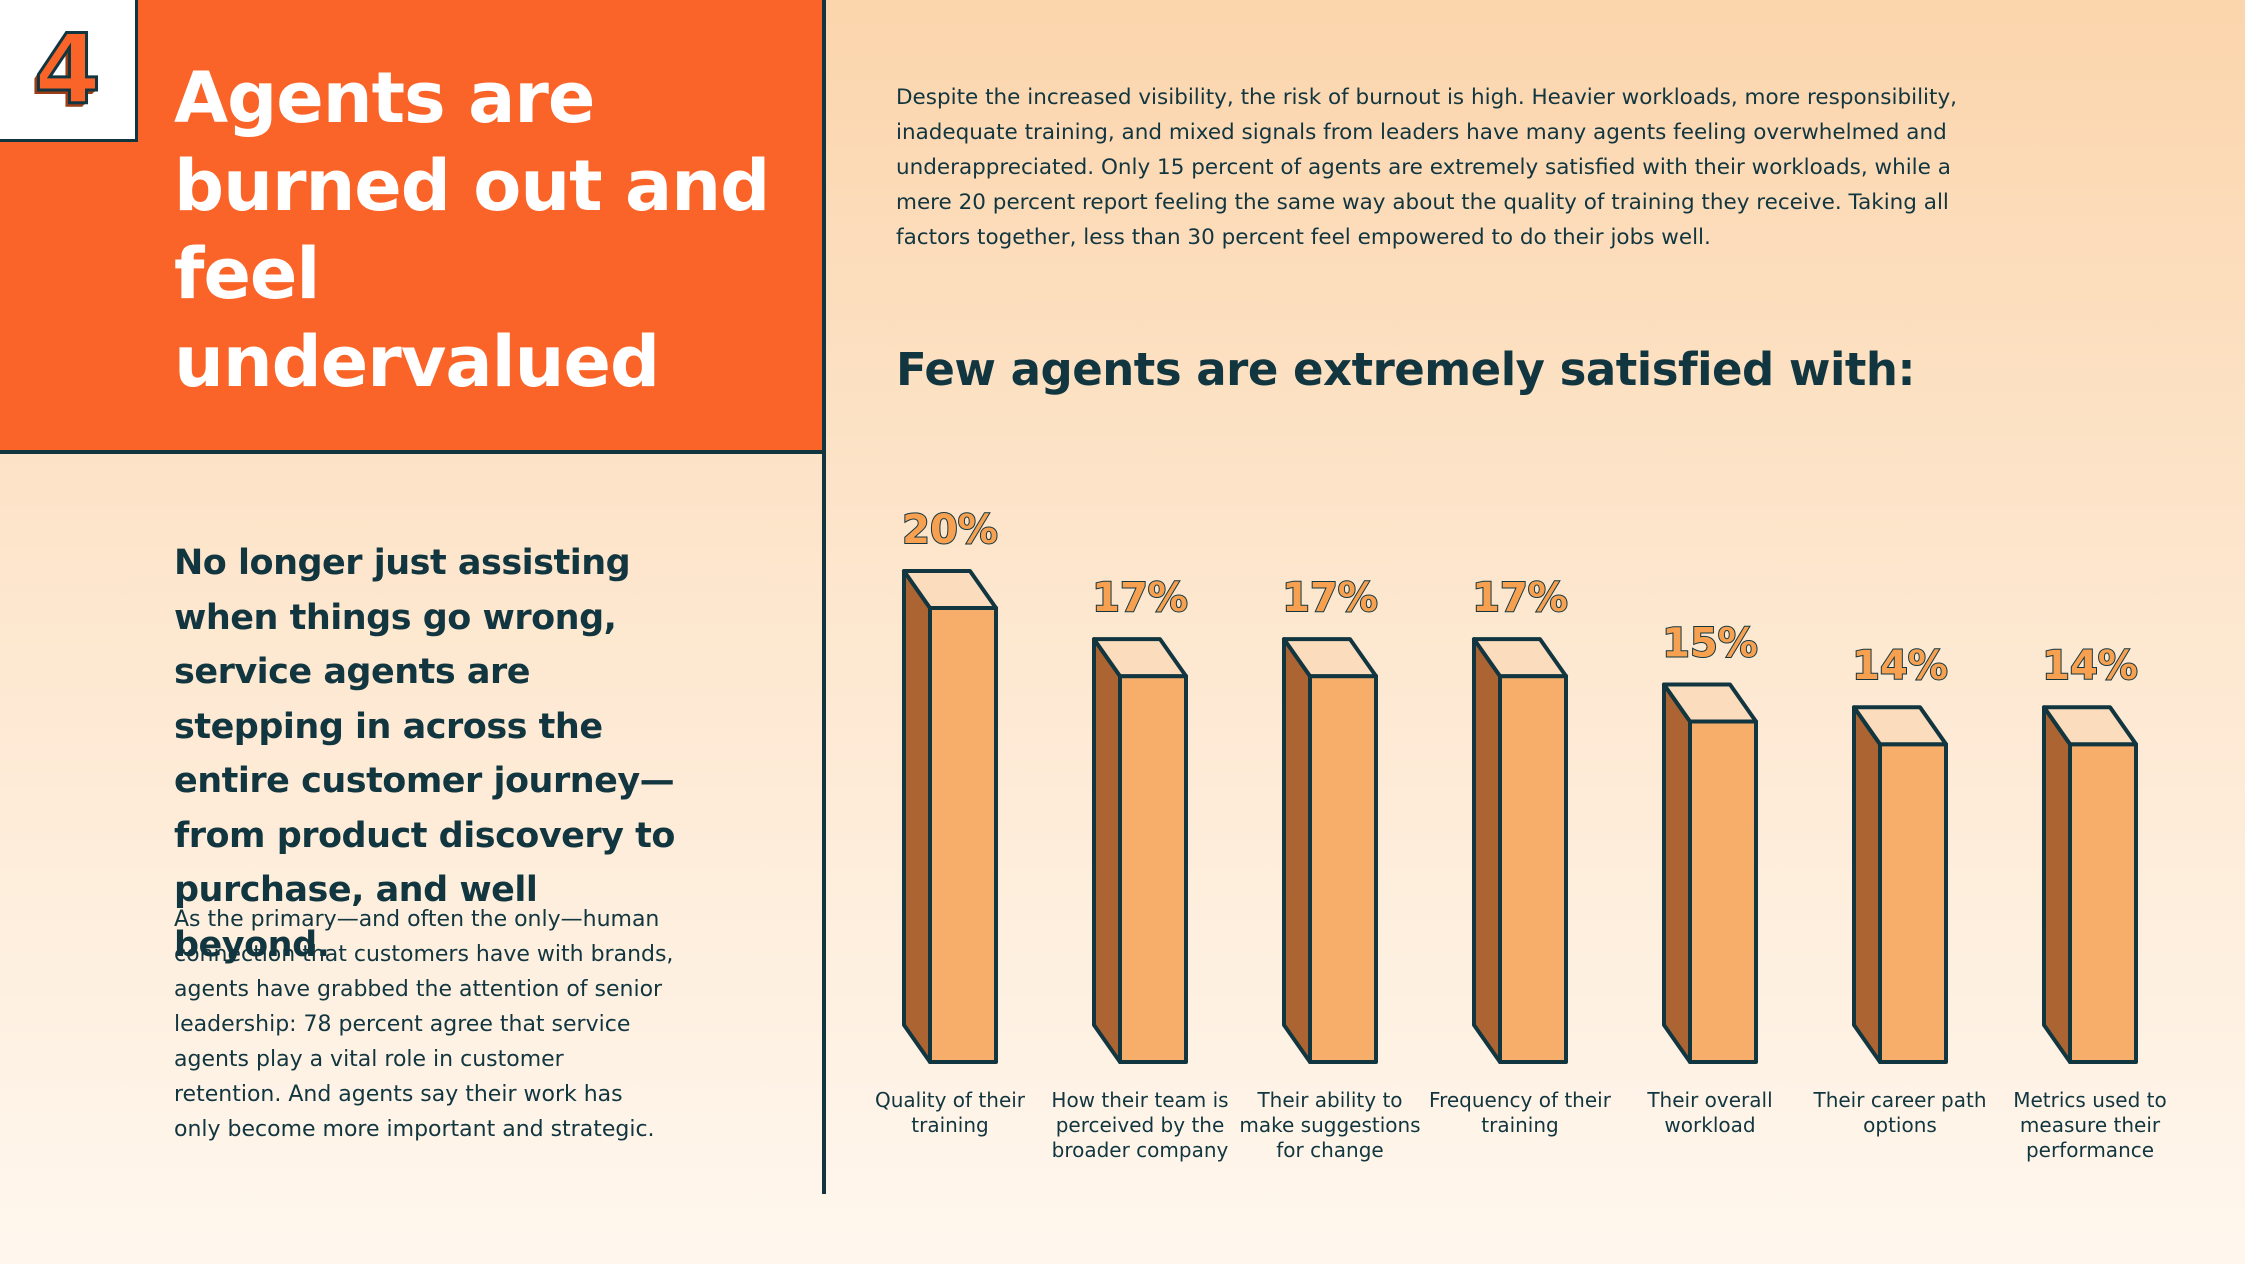 This screenshot has height=1264, width=2245. Describe the element at coordinates (413, 452) in the screenshot. I see `horizontal-divider` at that location.